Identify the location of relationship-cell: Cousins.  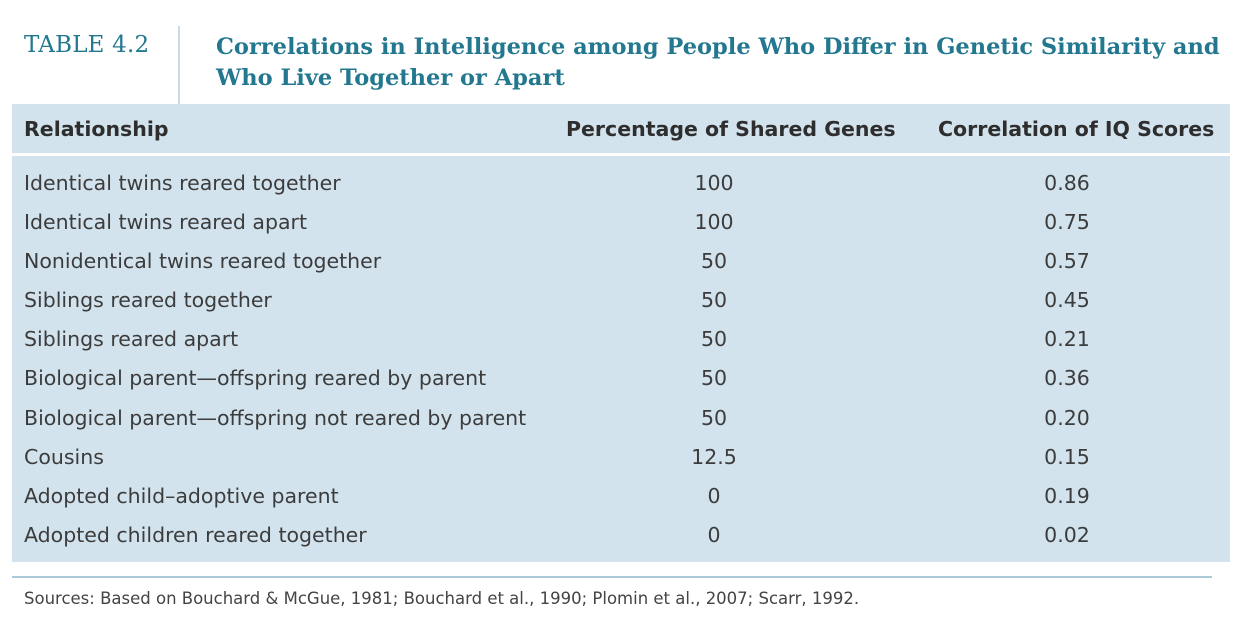
(64, 456).